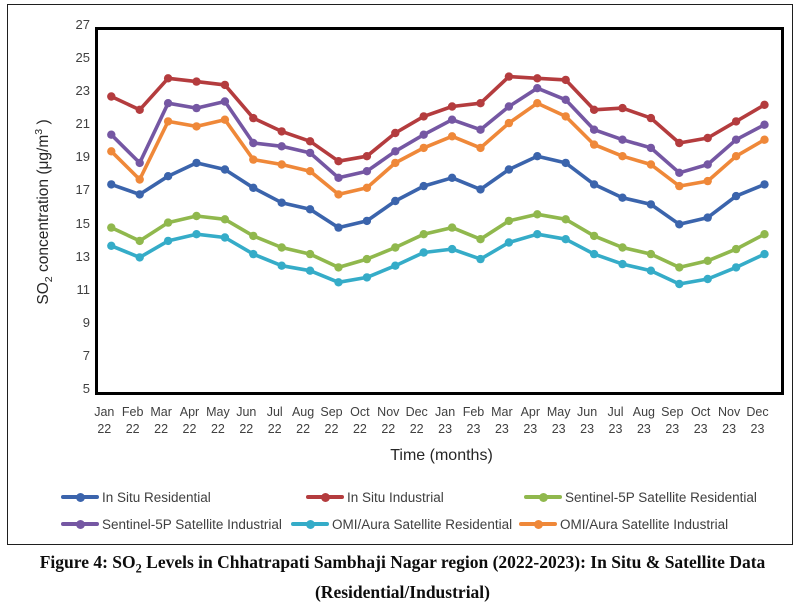 This screenshot has height=605, width=805. What do you see at coordinates (438, 241) in the screenshot?
I see `series-sentinel-5p-satellite-residential` at bounding box center [438, 241].